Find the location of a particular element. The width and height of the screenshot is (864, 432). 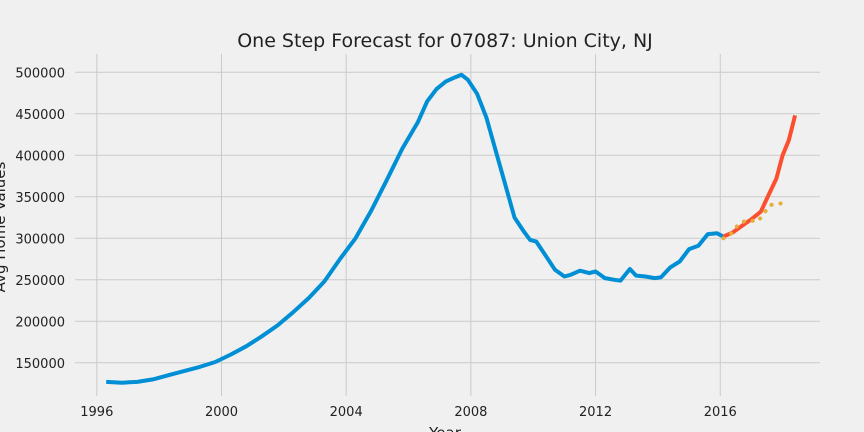

x-tick-labels: 1996 2000 2004 2008 2012 2016 is located at coordinates (408, 412).